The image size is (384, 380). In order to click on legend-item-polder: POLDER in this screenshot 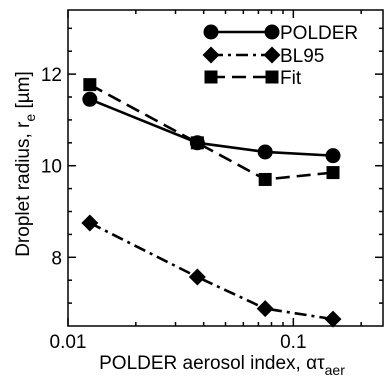, I will do `click(280, 33)`.